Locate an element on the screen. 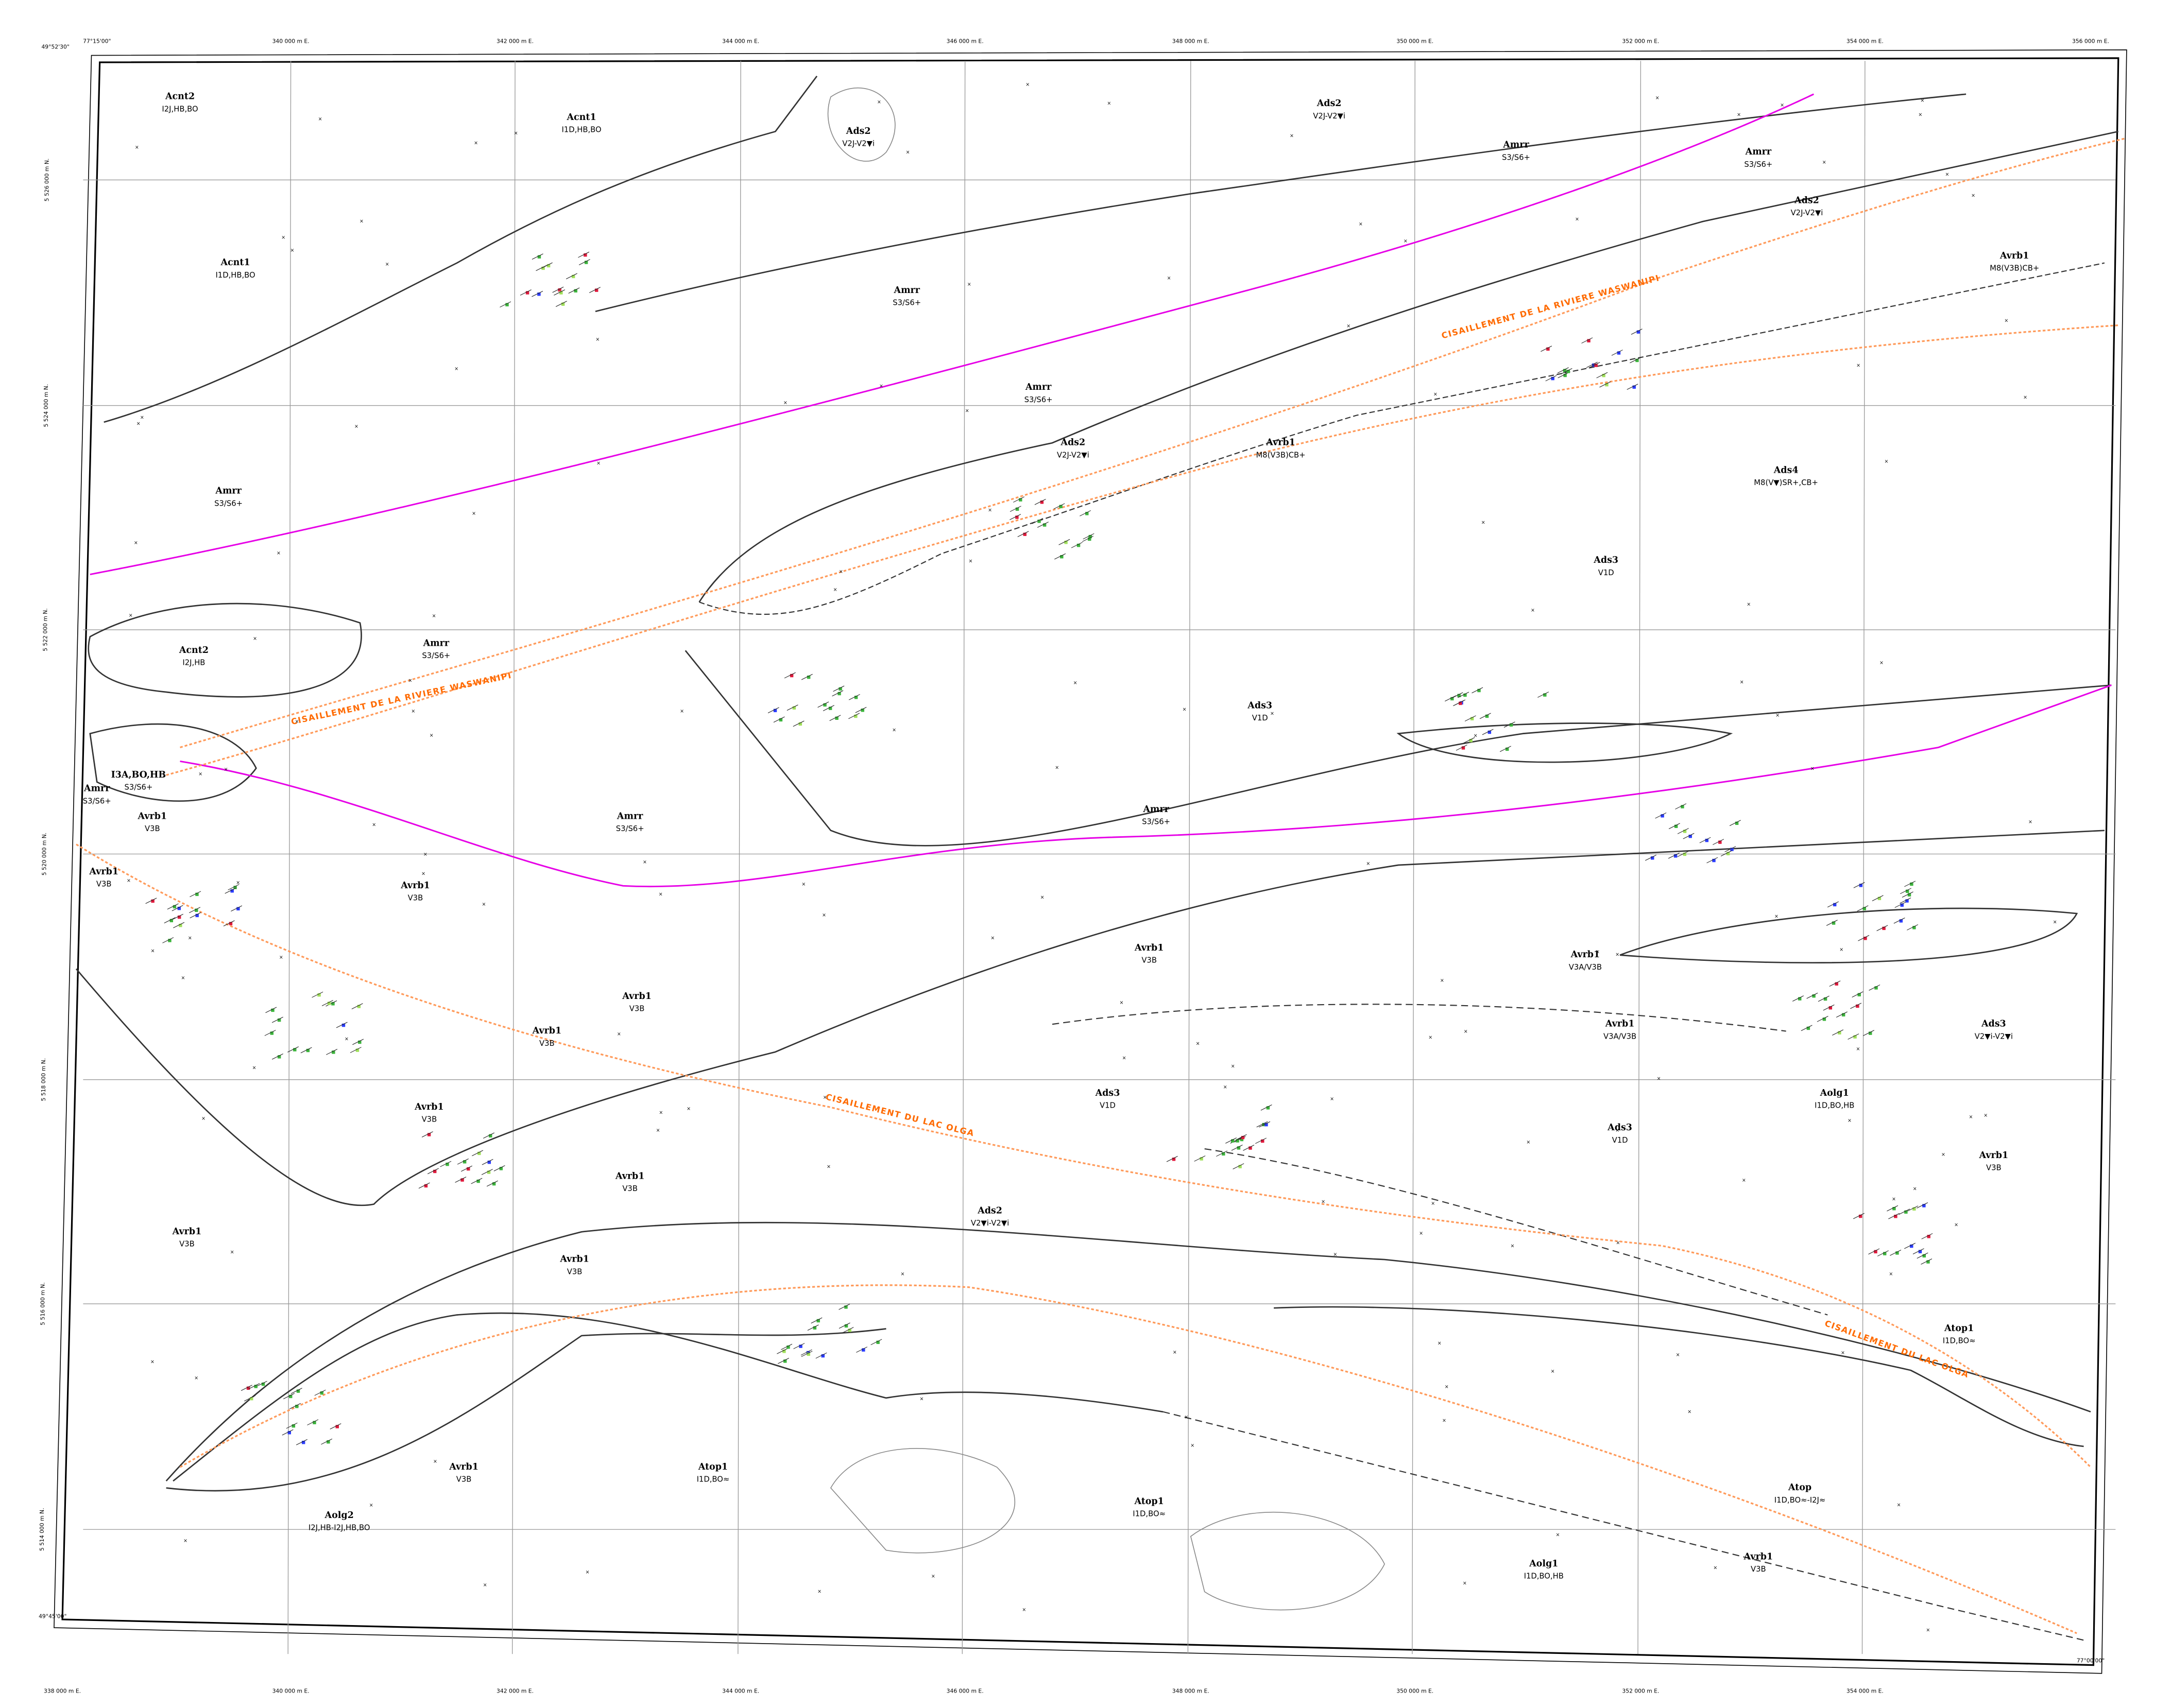  unit-lithology: V2▼i-V2▼i is located at coordinates (1994, 1036).